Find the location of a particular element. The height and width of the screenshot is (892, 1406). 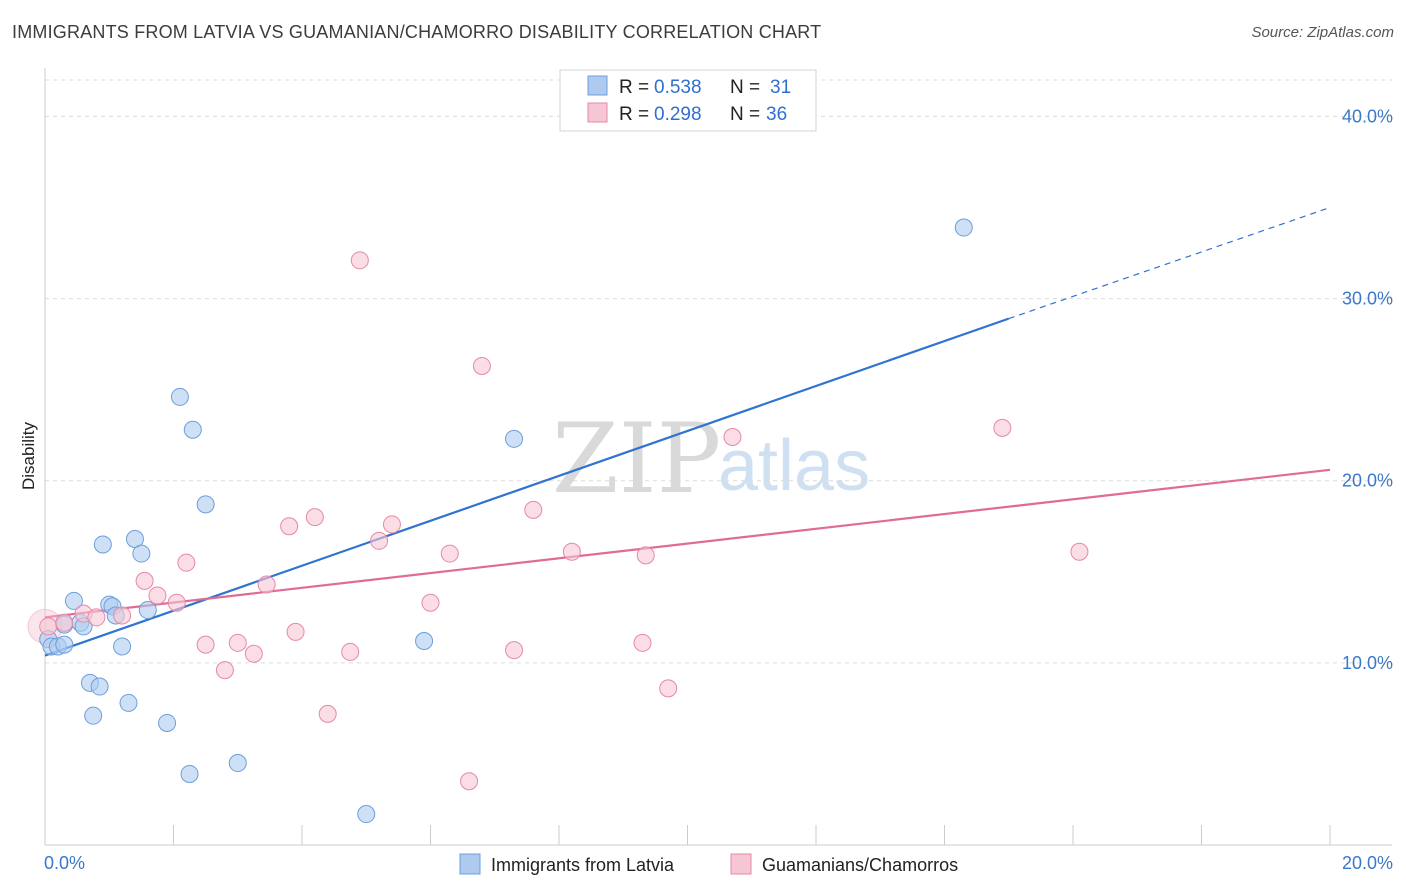

legend-r-label-guamanian: R = is located at coordinates (634, 114).